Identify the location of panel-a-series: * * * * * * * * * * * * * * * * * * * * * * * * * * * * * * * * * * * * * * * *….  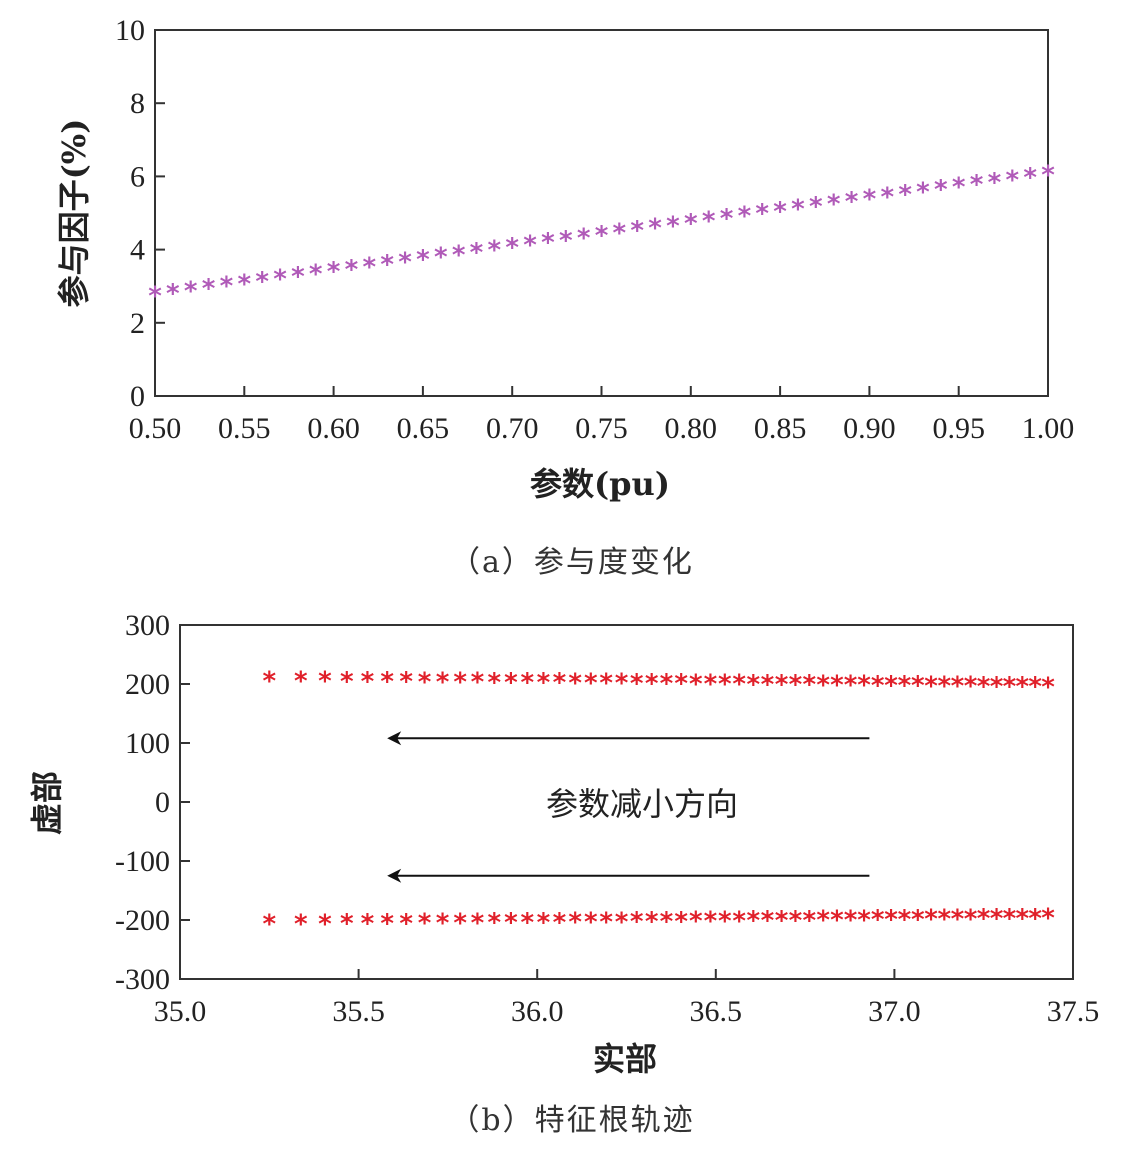
(601, 236).